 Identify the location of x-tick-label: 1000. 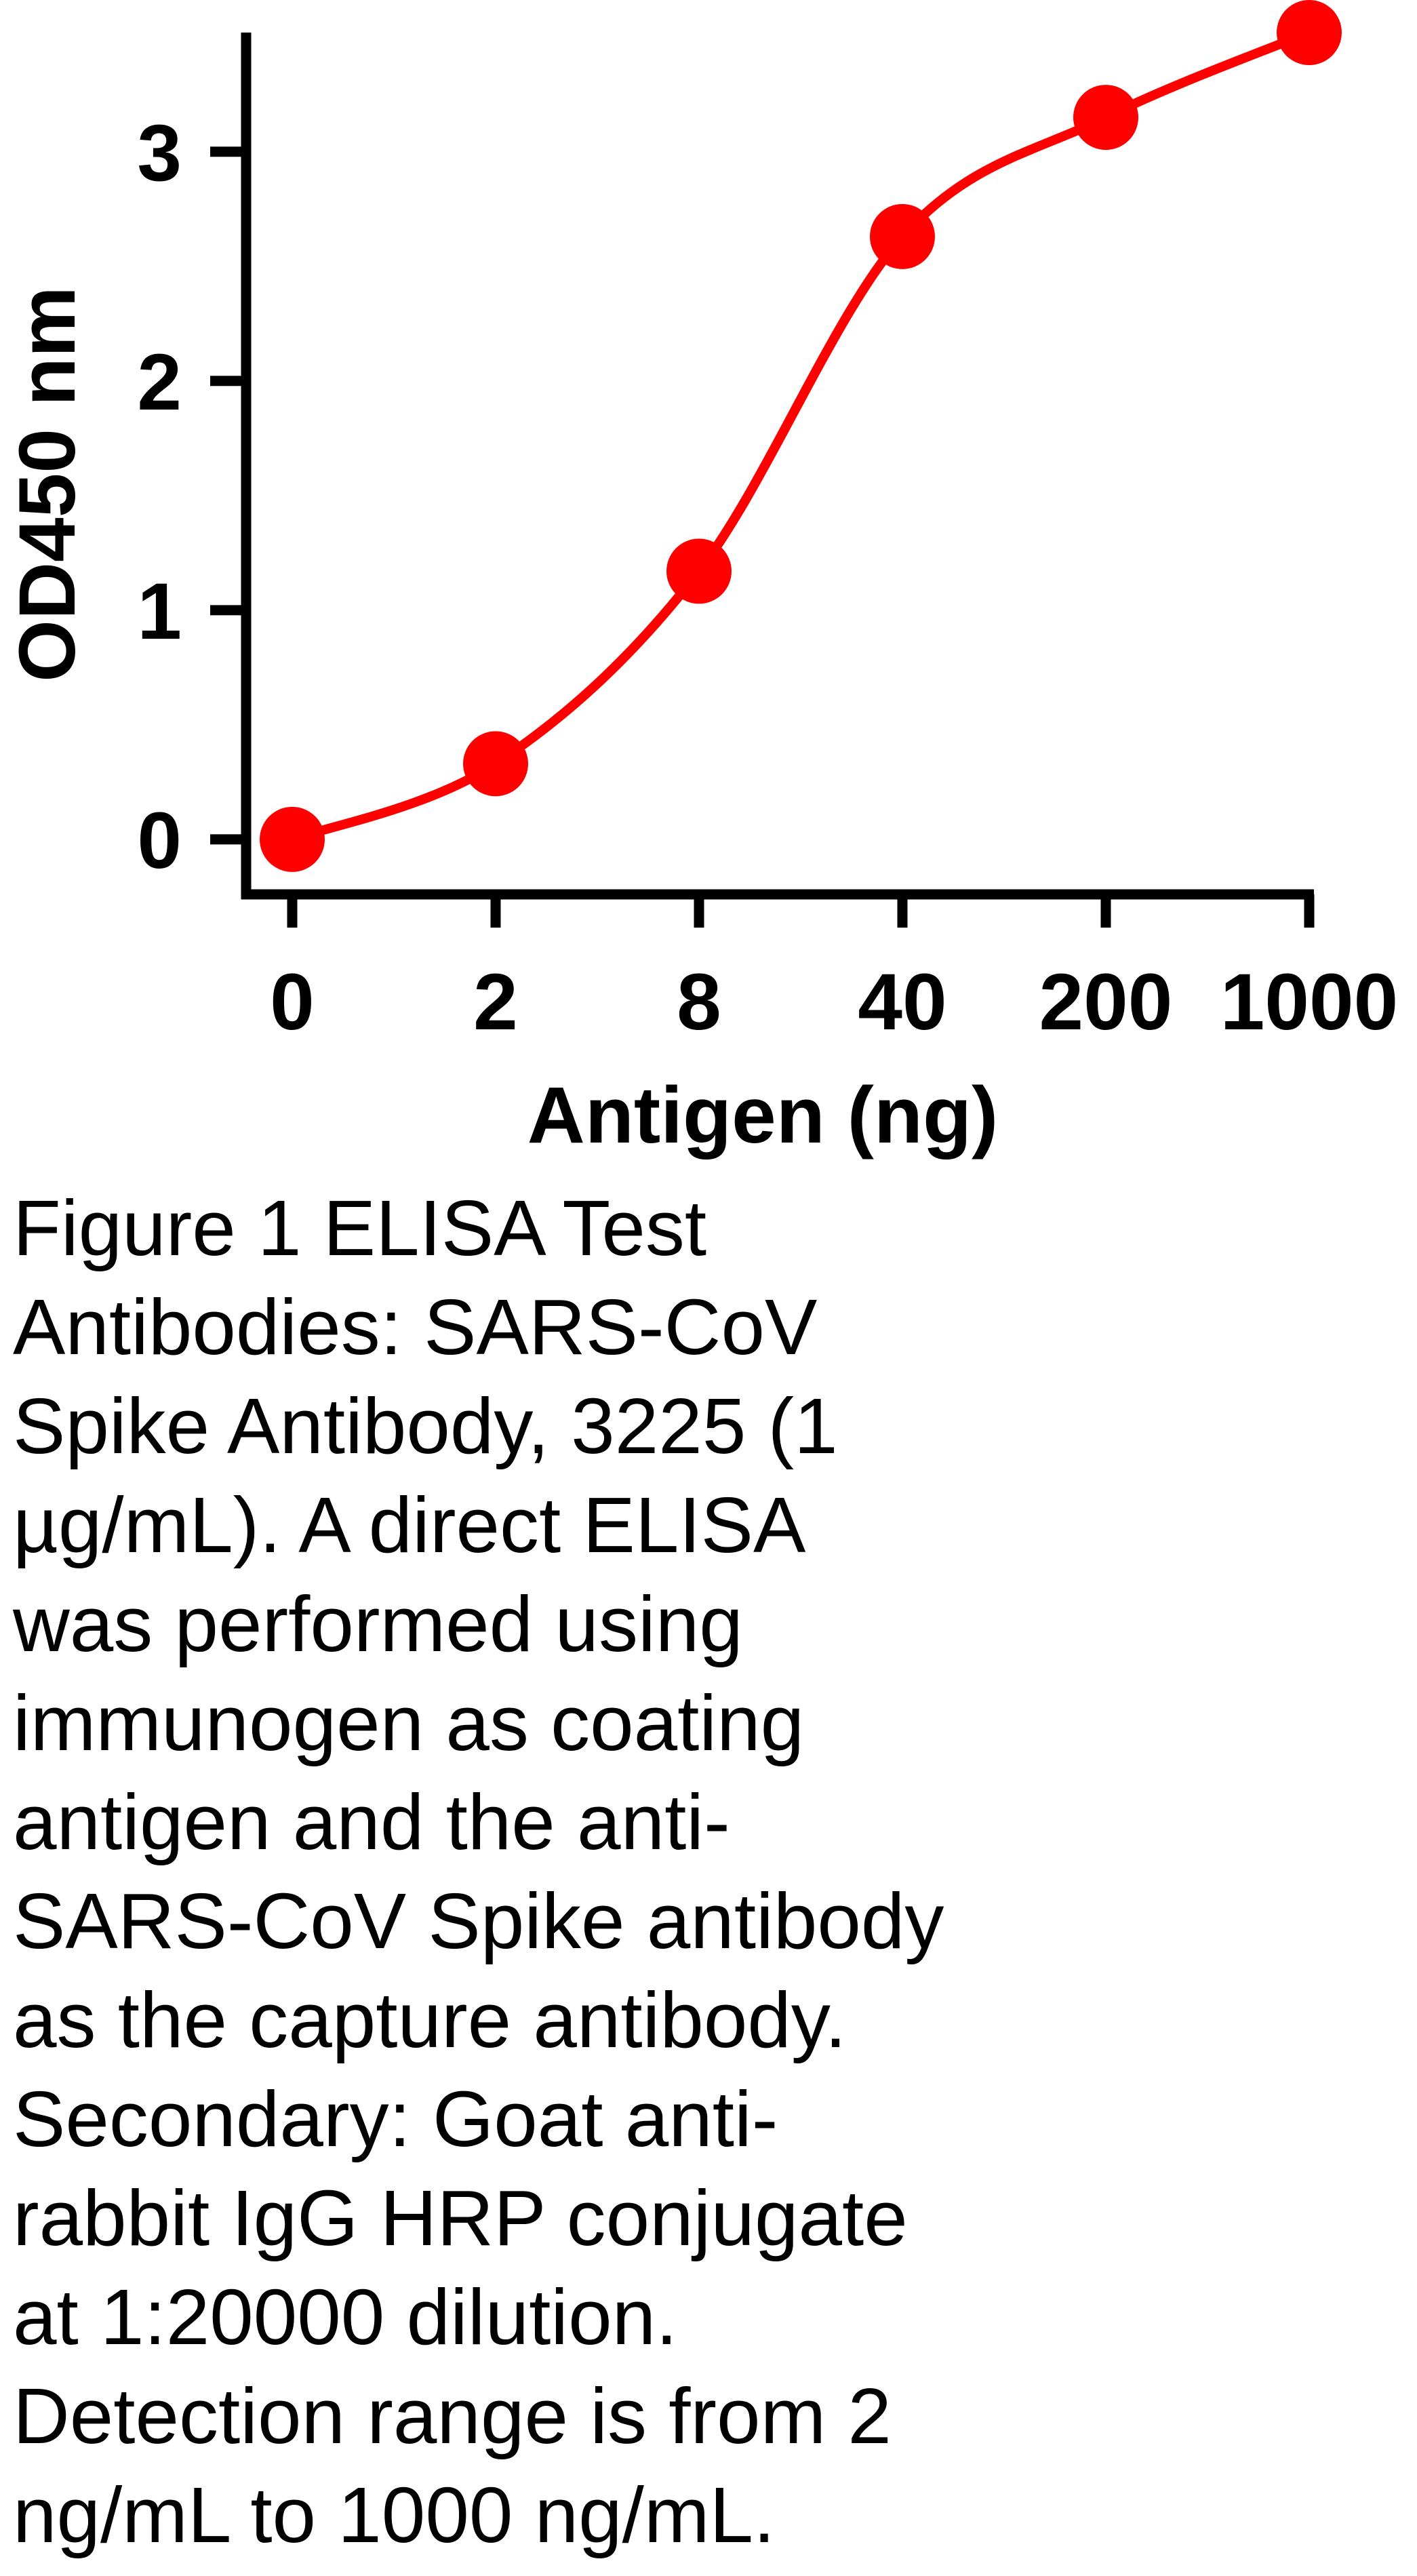
(1309, 1002).